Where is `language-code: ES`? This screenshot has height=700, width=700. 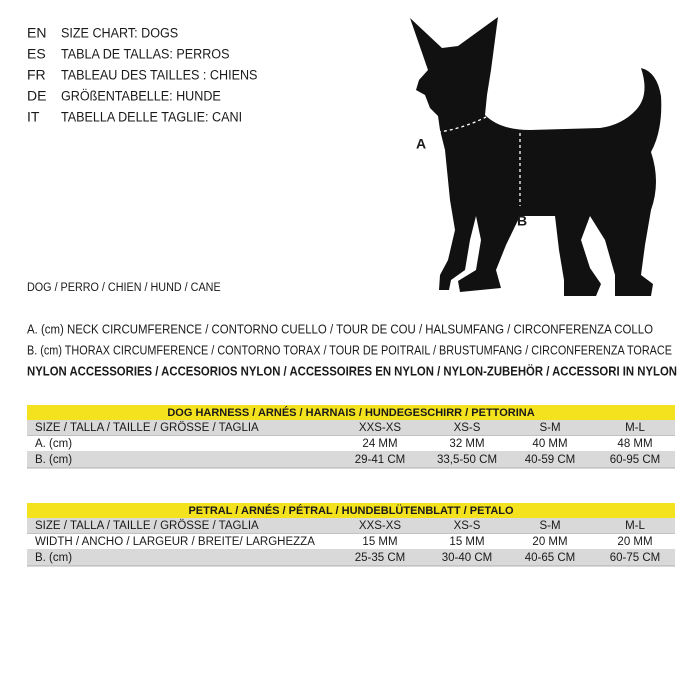
language-code: ES is located at coordinates (36, 54).